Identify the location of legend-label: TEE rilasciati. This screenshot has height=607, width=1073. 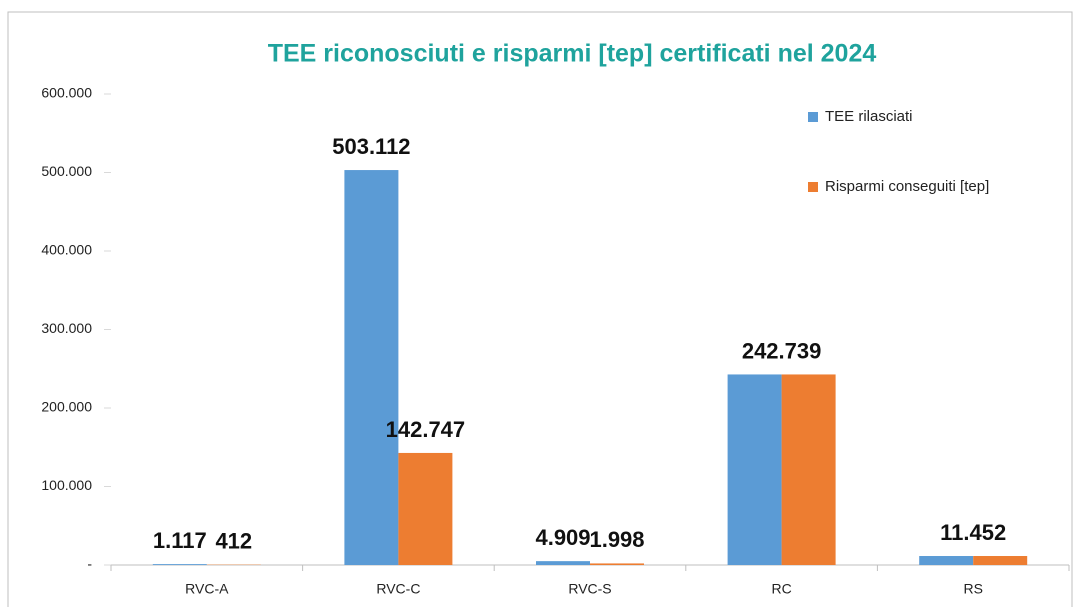
(869, 116).